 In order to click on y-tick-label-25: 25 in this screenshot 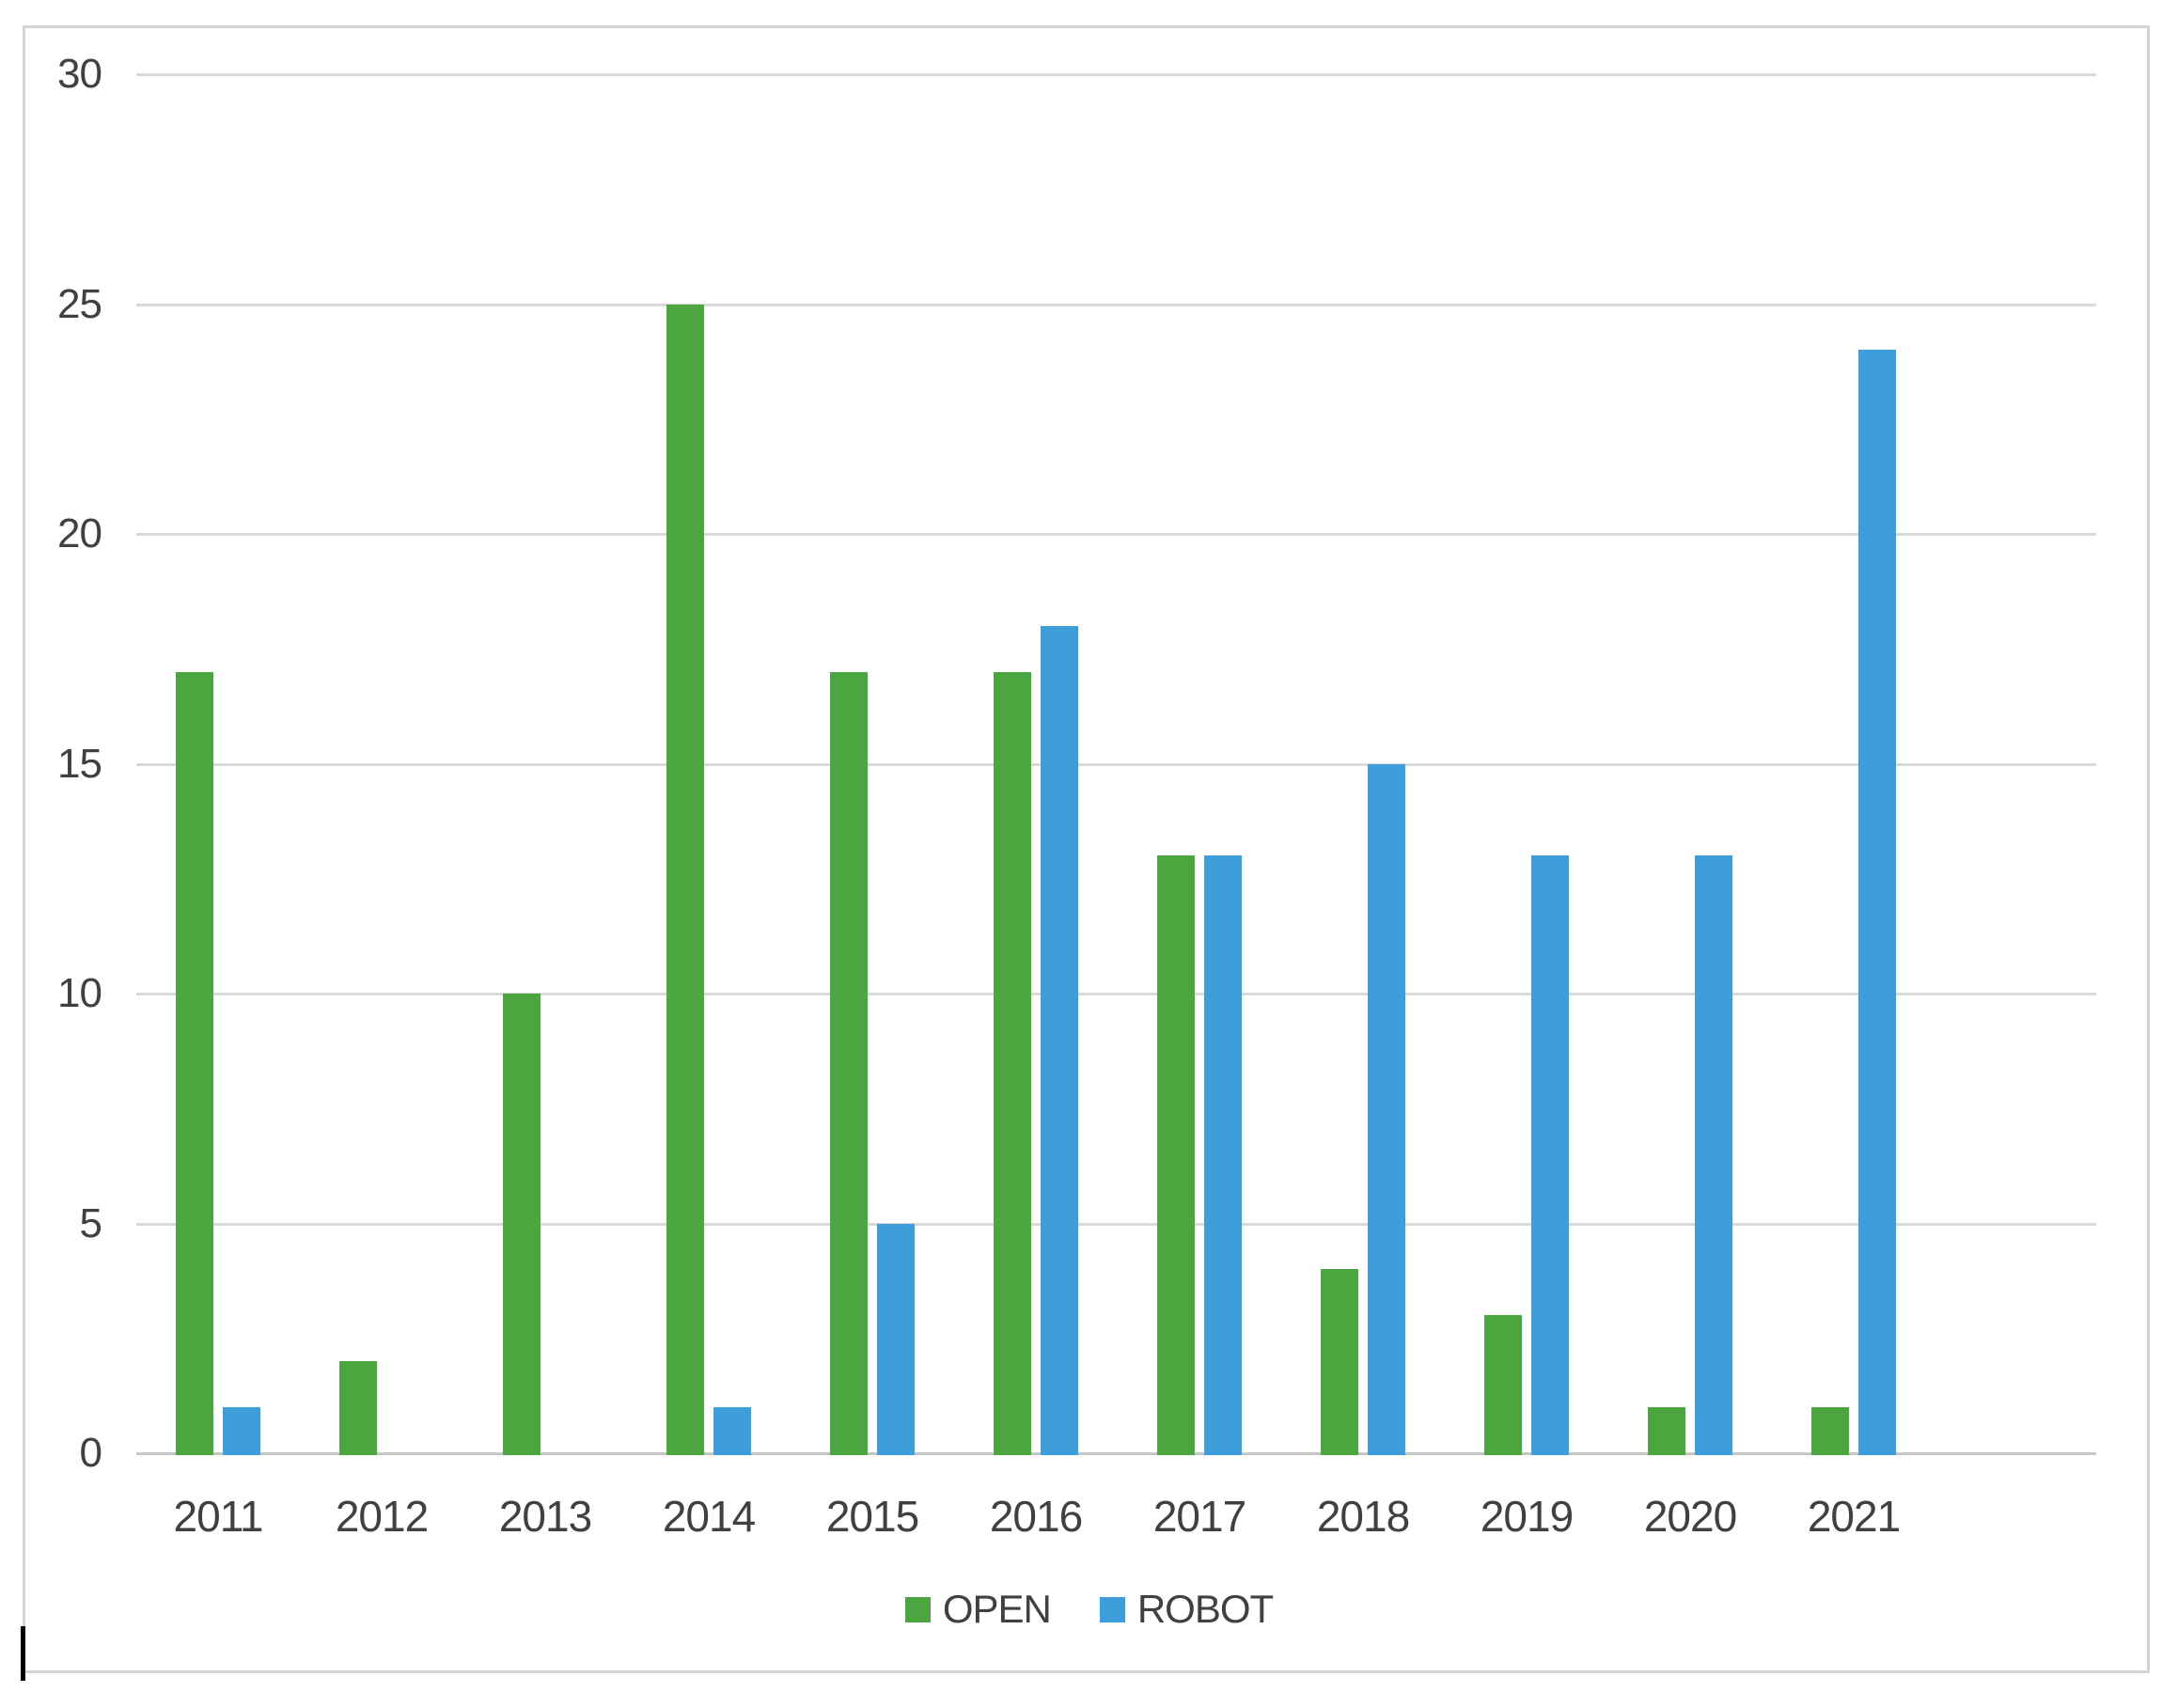, I will do `click(79, 303)`.